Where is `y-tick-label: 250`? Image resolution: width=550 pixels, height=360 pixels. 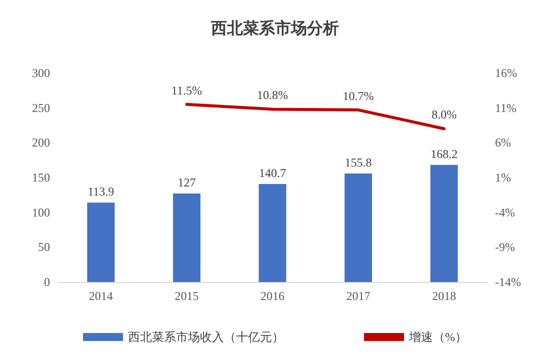 y-tick-label: 250 is located at coordinates (41, 107).